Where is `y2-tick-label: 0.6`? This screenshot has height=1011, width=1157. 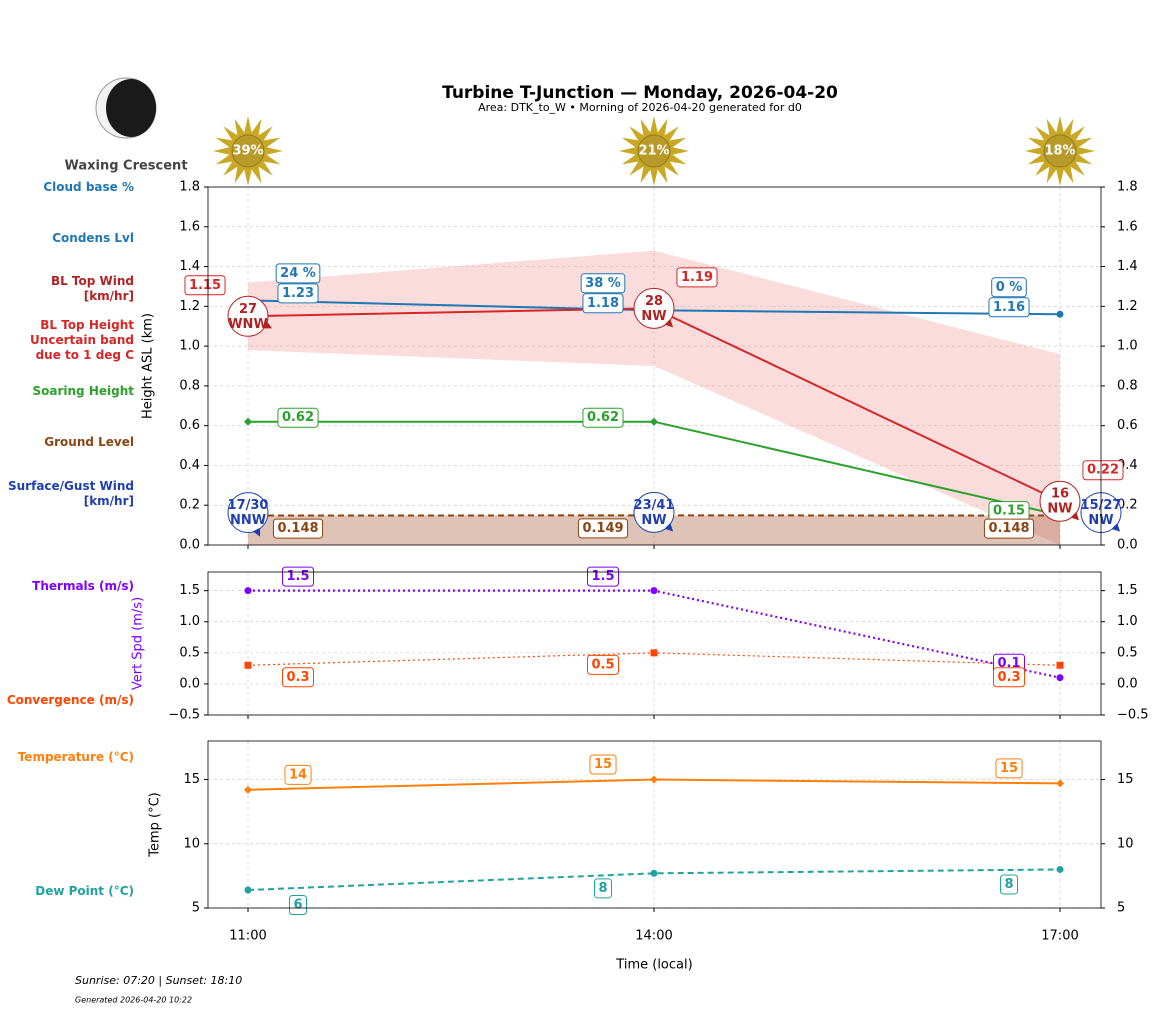 y2-tick-label: 0.6 is located at coordinates (1127, 425).